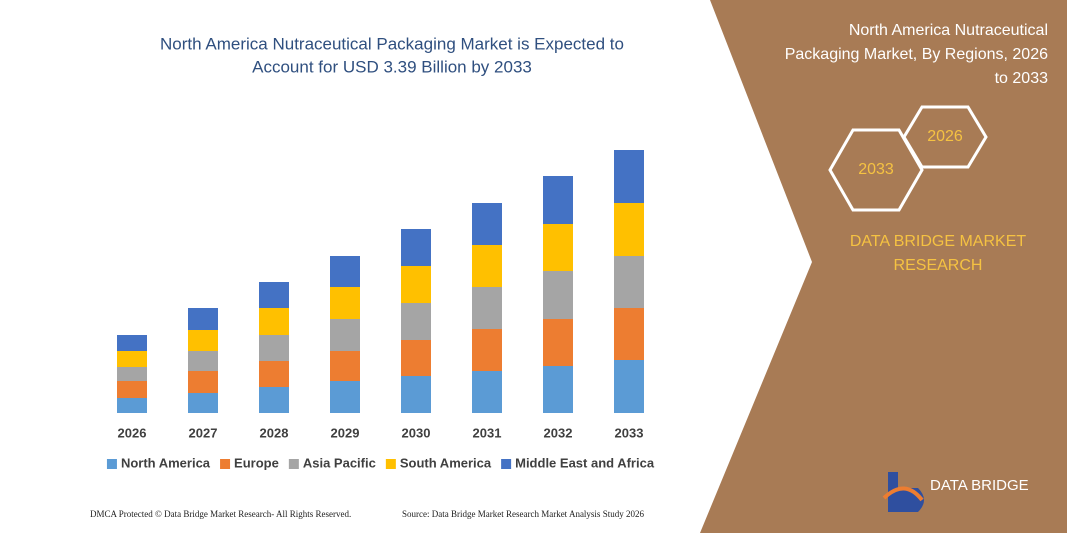 This screenshot has height=533, width=1067. I want to click on x-tick-label: 2027, so click(203, 432).